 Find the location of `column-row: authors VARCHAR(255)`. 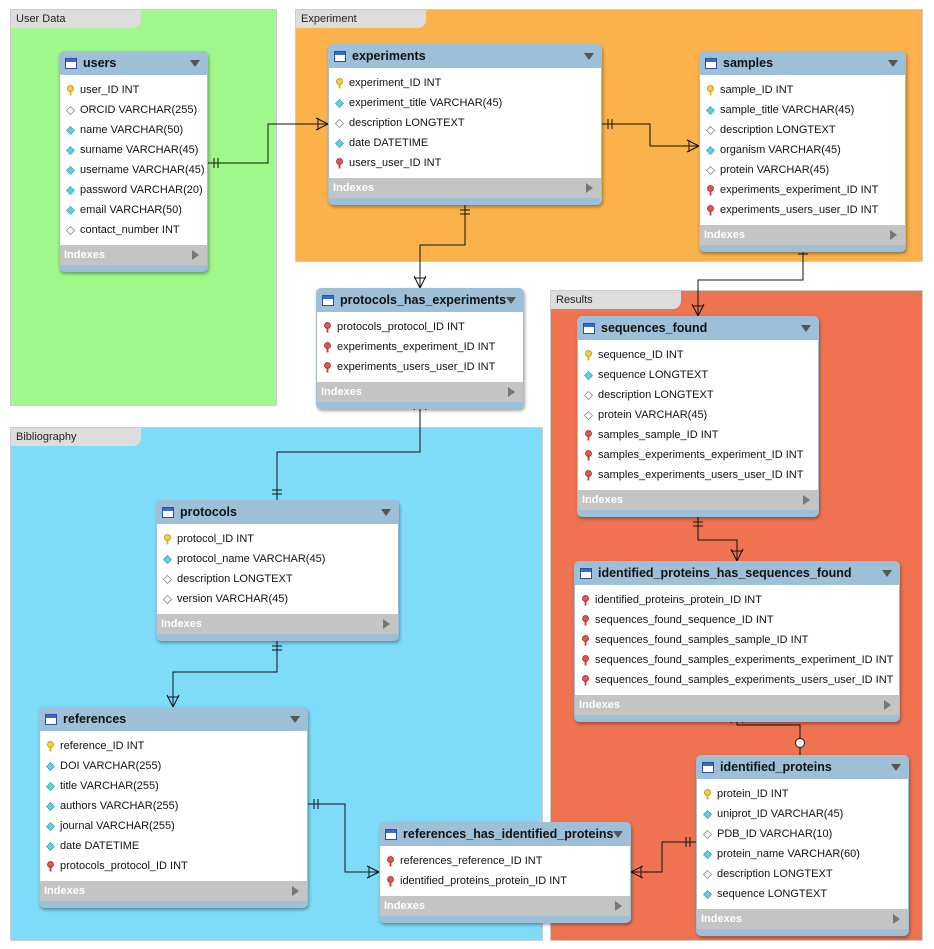

column-row: authors VARCHAR(255) is located at coordinates (173, 806).